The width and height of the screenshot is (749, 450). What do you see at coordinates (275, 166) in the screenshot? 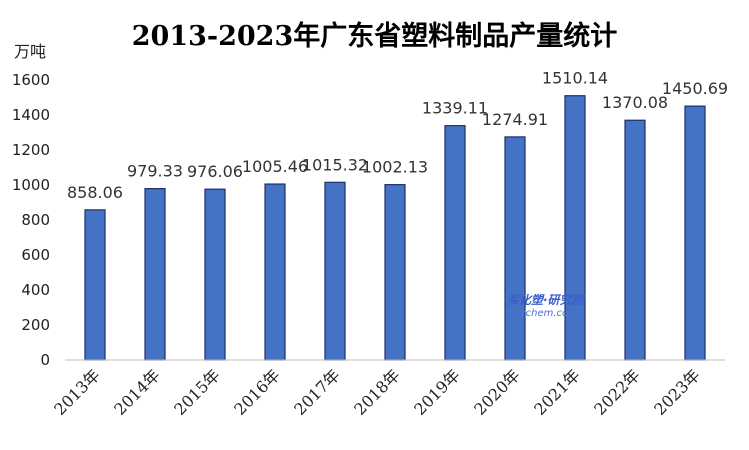
I see `data-label: 1005.46` at bounding box center [275, 166].